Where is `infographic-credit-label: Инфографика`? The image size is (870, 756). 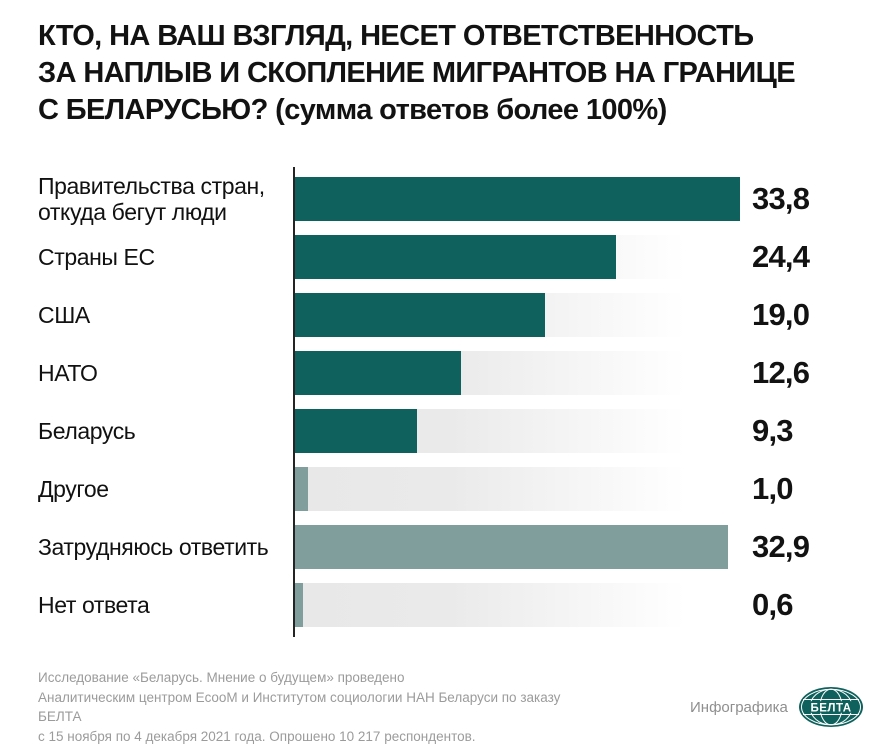 infographic-credit-label: Инфографика is located at coordinates (739, 707).